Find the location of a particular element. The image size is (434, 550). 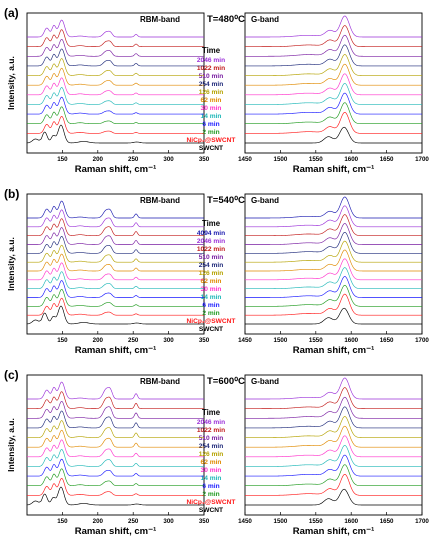

legend-entry: 14 min is located at coordinates (211, 116).